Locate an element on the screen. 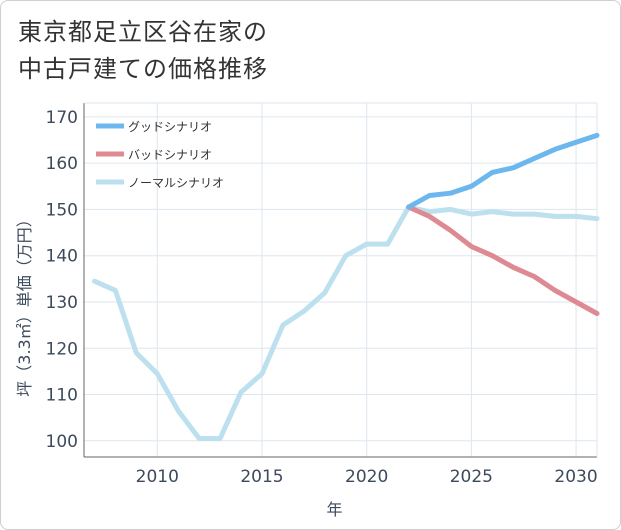  x-tick-label: 2015 is located at coordinates (261, 477).